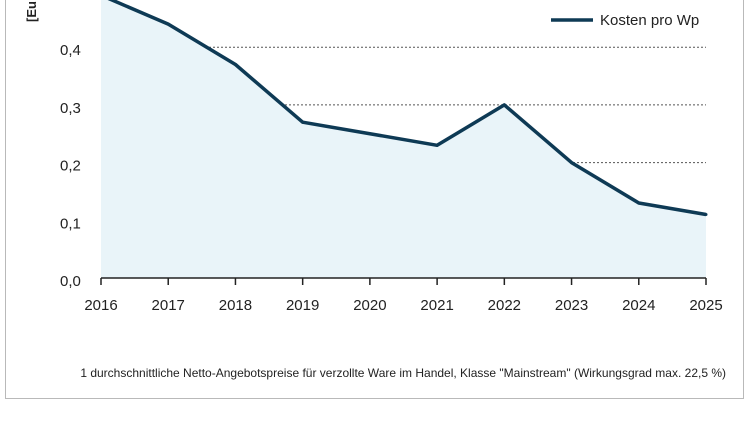 The width and height of the screenshot is (750, 421). Describe the element at coordinates (70, 223) in the screenshot. I see `y-tick-label: 0,1` at that location.